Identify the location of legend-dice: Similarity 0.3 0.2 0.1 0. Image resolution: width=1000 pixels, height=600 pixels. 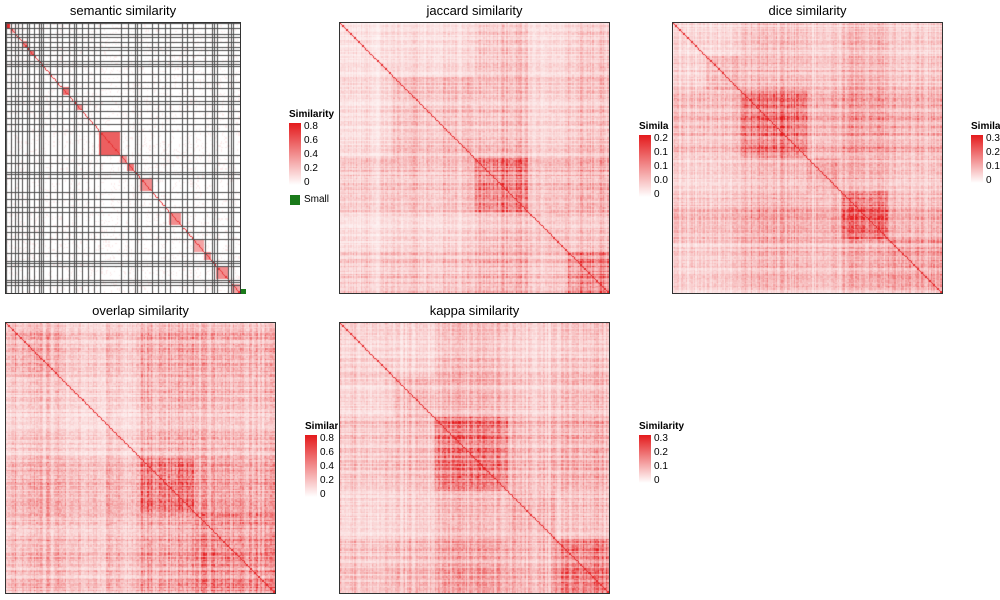
(985, 161).